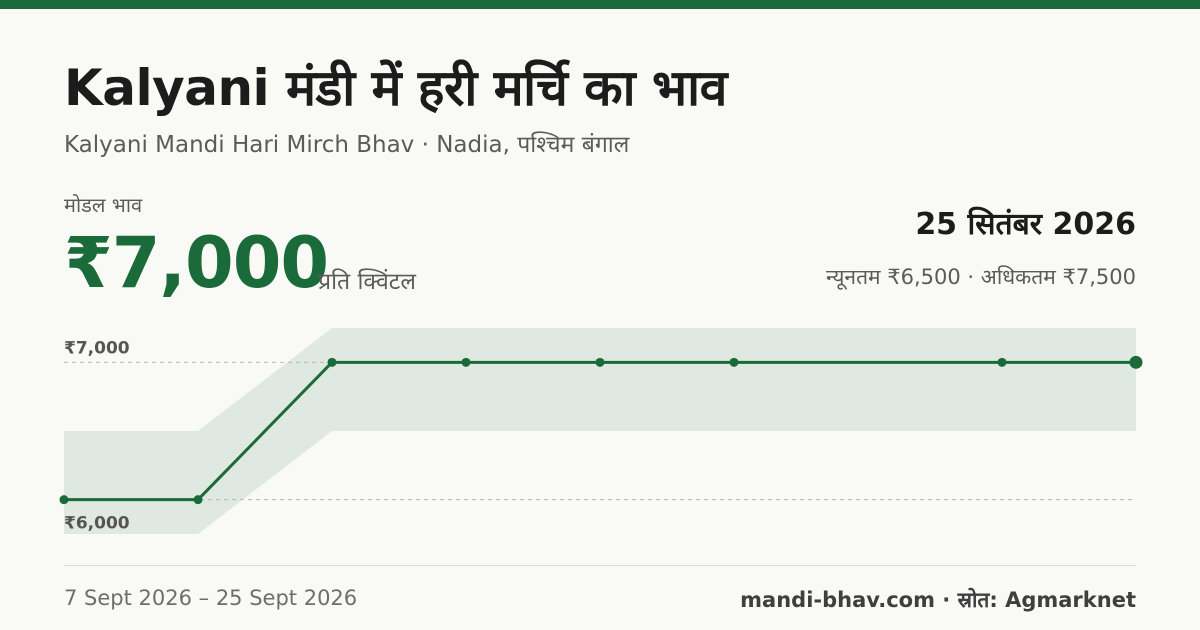 This screenshot has width=1200, height=630. What do you see at coordinates (367, 282) in the screenshot?
I see `price-unit: प्रति क्विंटल` at bounding box center [367, 282].